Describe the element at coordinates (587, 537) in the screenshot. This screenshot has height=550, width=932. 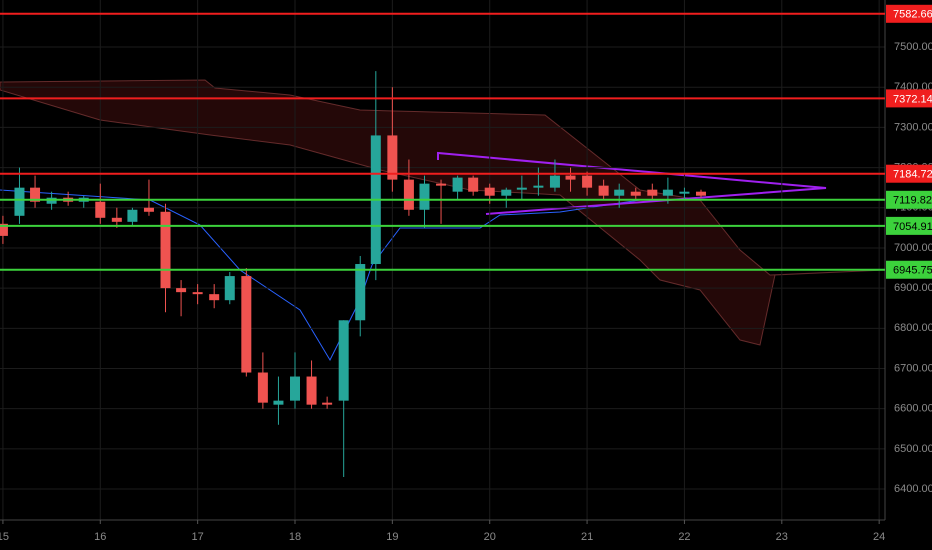
I see `x-tick-label: 21` at that location.